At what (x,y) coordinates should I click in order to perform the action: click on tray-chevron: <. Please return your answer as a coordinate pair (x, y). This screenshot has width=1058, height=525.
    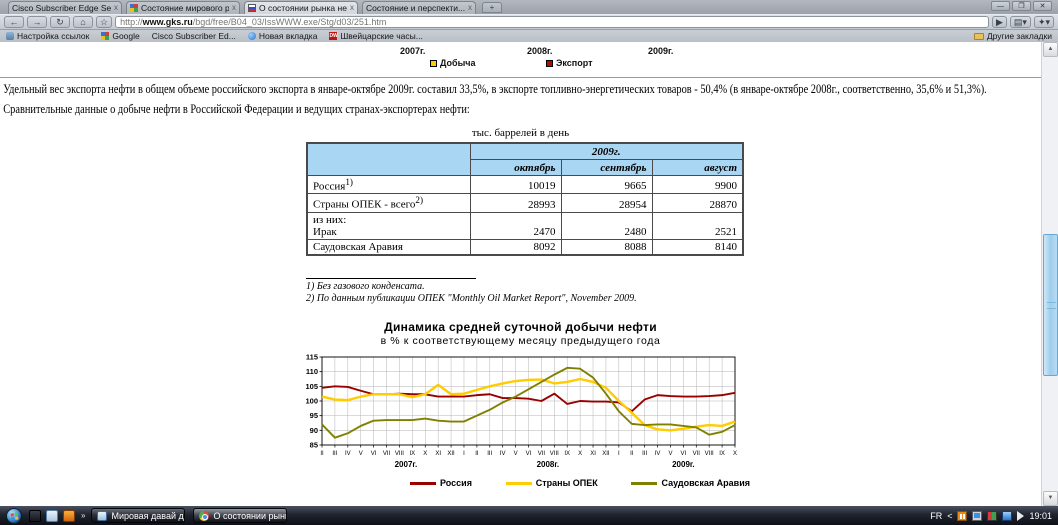
    Looking at the image, I should click on (950, 515).